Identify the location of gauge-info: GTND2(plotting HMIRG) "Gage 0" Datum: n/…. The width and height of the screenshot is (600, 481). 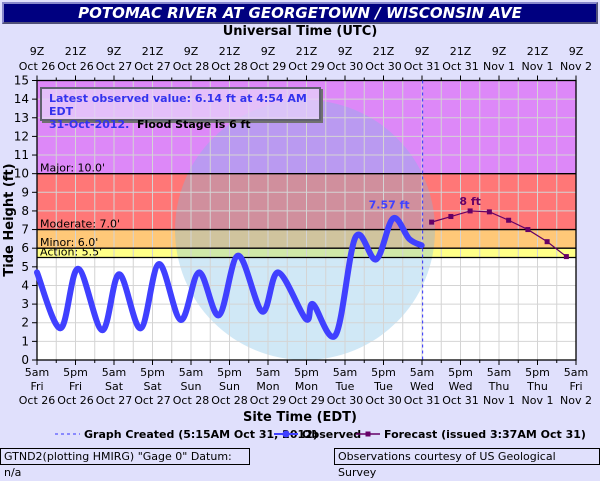
(125, 463).